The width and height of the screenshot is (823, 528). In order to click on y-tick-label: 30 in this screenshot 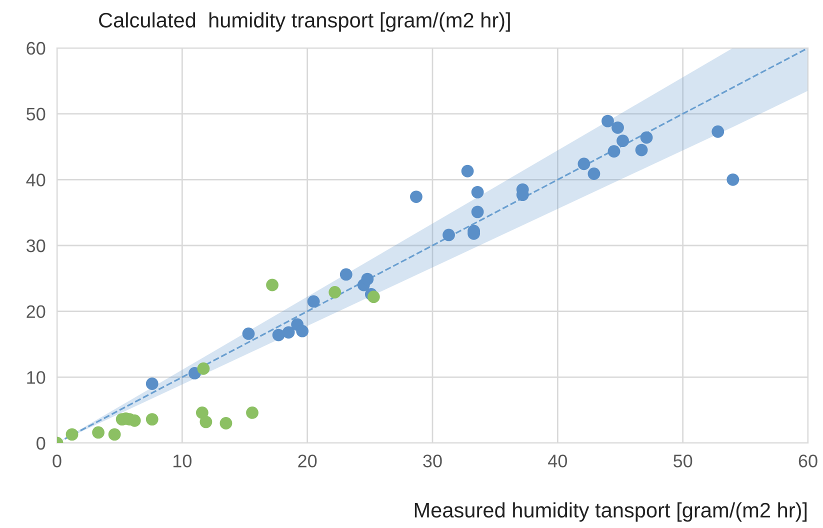, I will do `click(36, 245)`.